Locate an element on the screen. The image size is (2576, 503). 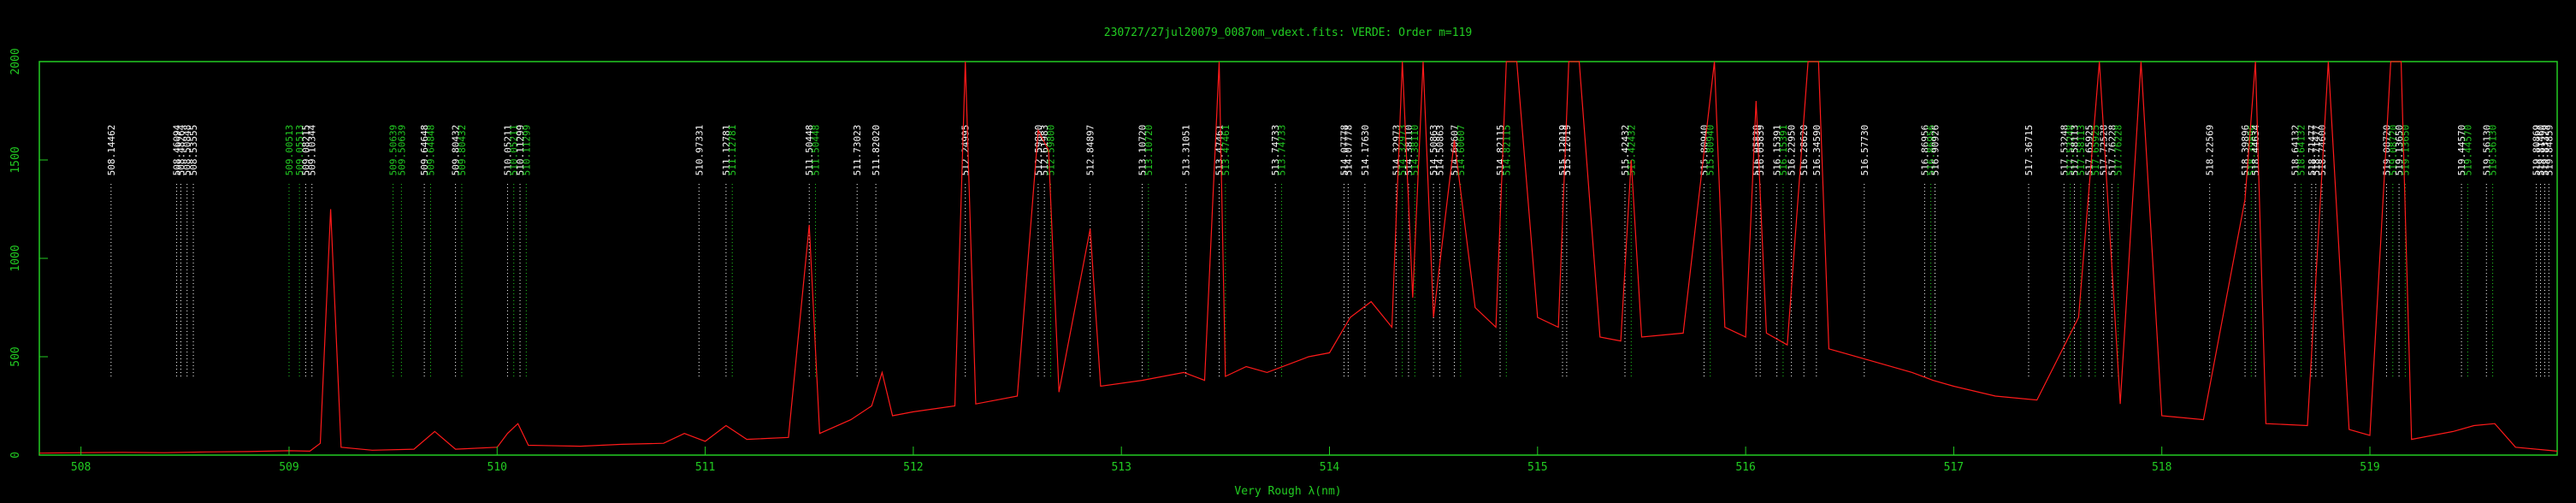
line-label: 509.00513 is located at coordinates (289, 150).